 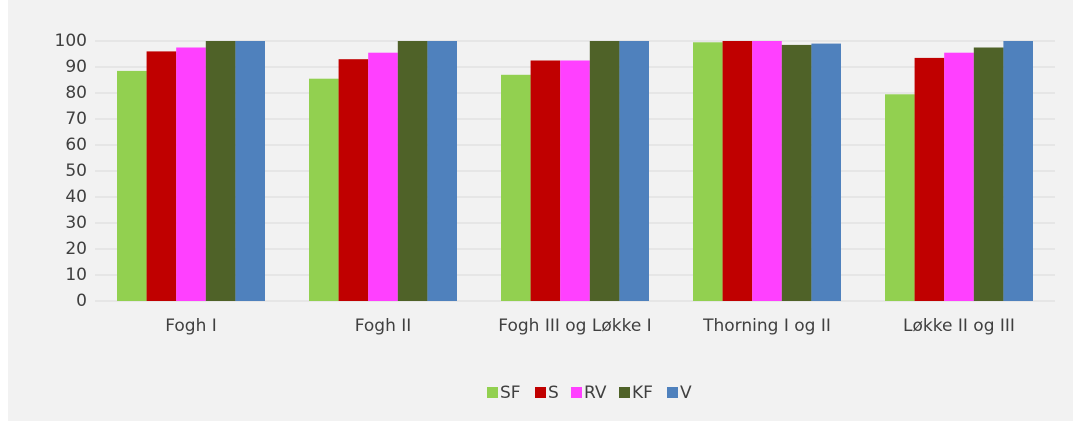 What do you see at coordinates (76, 249) in the screenshot?
I see `y-tick-label: 20` at bounding box center [76, 249].